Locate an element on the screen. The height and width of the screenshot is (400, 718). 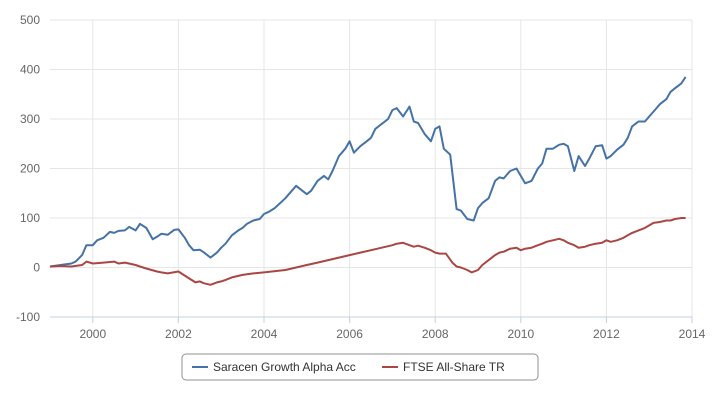
y-tick-label: 200 is located at coordinates (30, 169).